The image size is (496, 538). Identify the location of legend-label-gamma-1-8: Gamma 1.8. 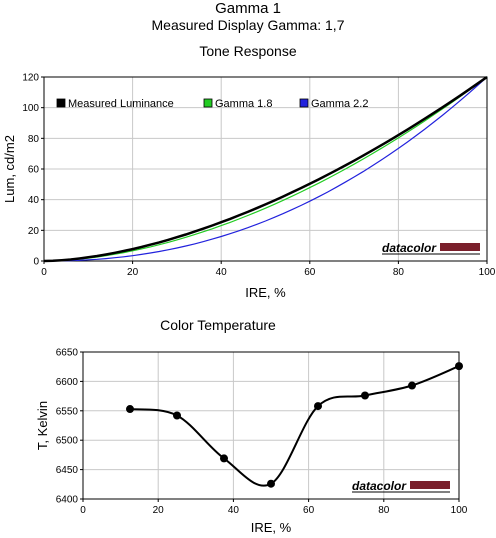
(243, 104).